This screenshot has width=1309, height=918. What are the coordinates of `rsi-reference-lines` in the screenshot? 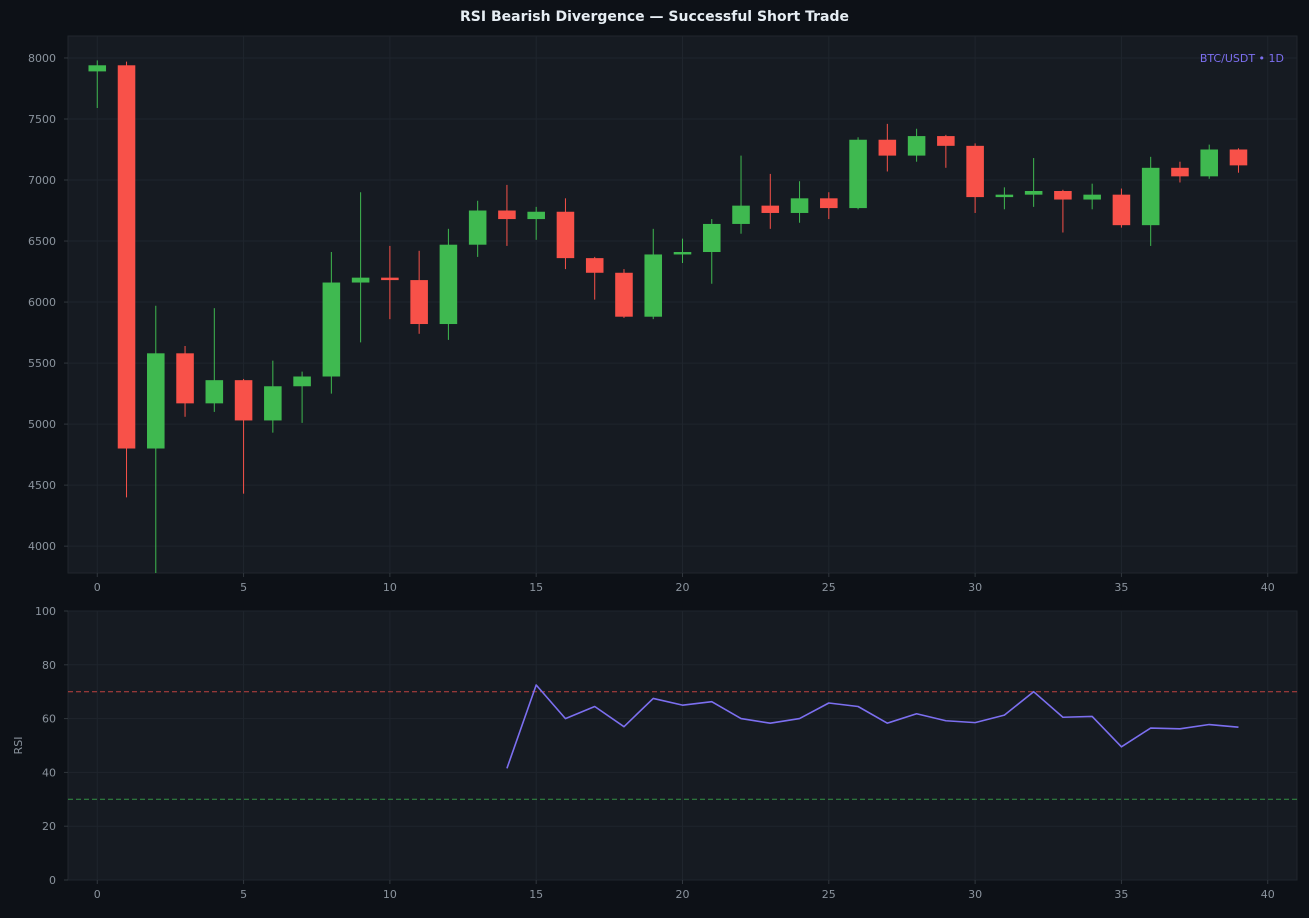 It's located at (682, 745).